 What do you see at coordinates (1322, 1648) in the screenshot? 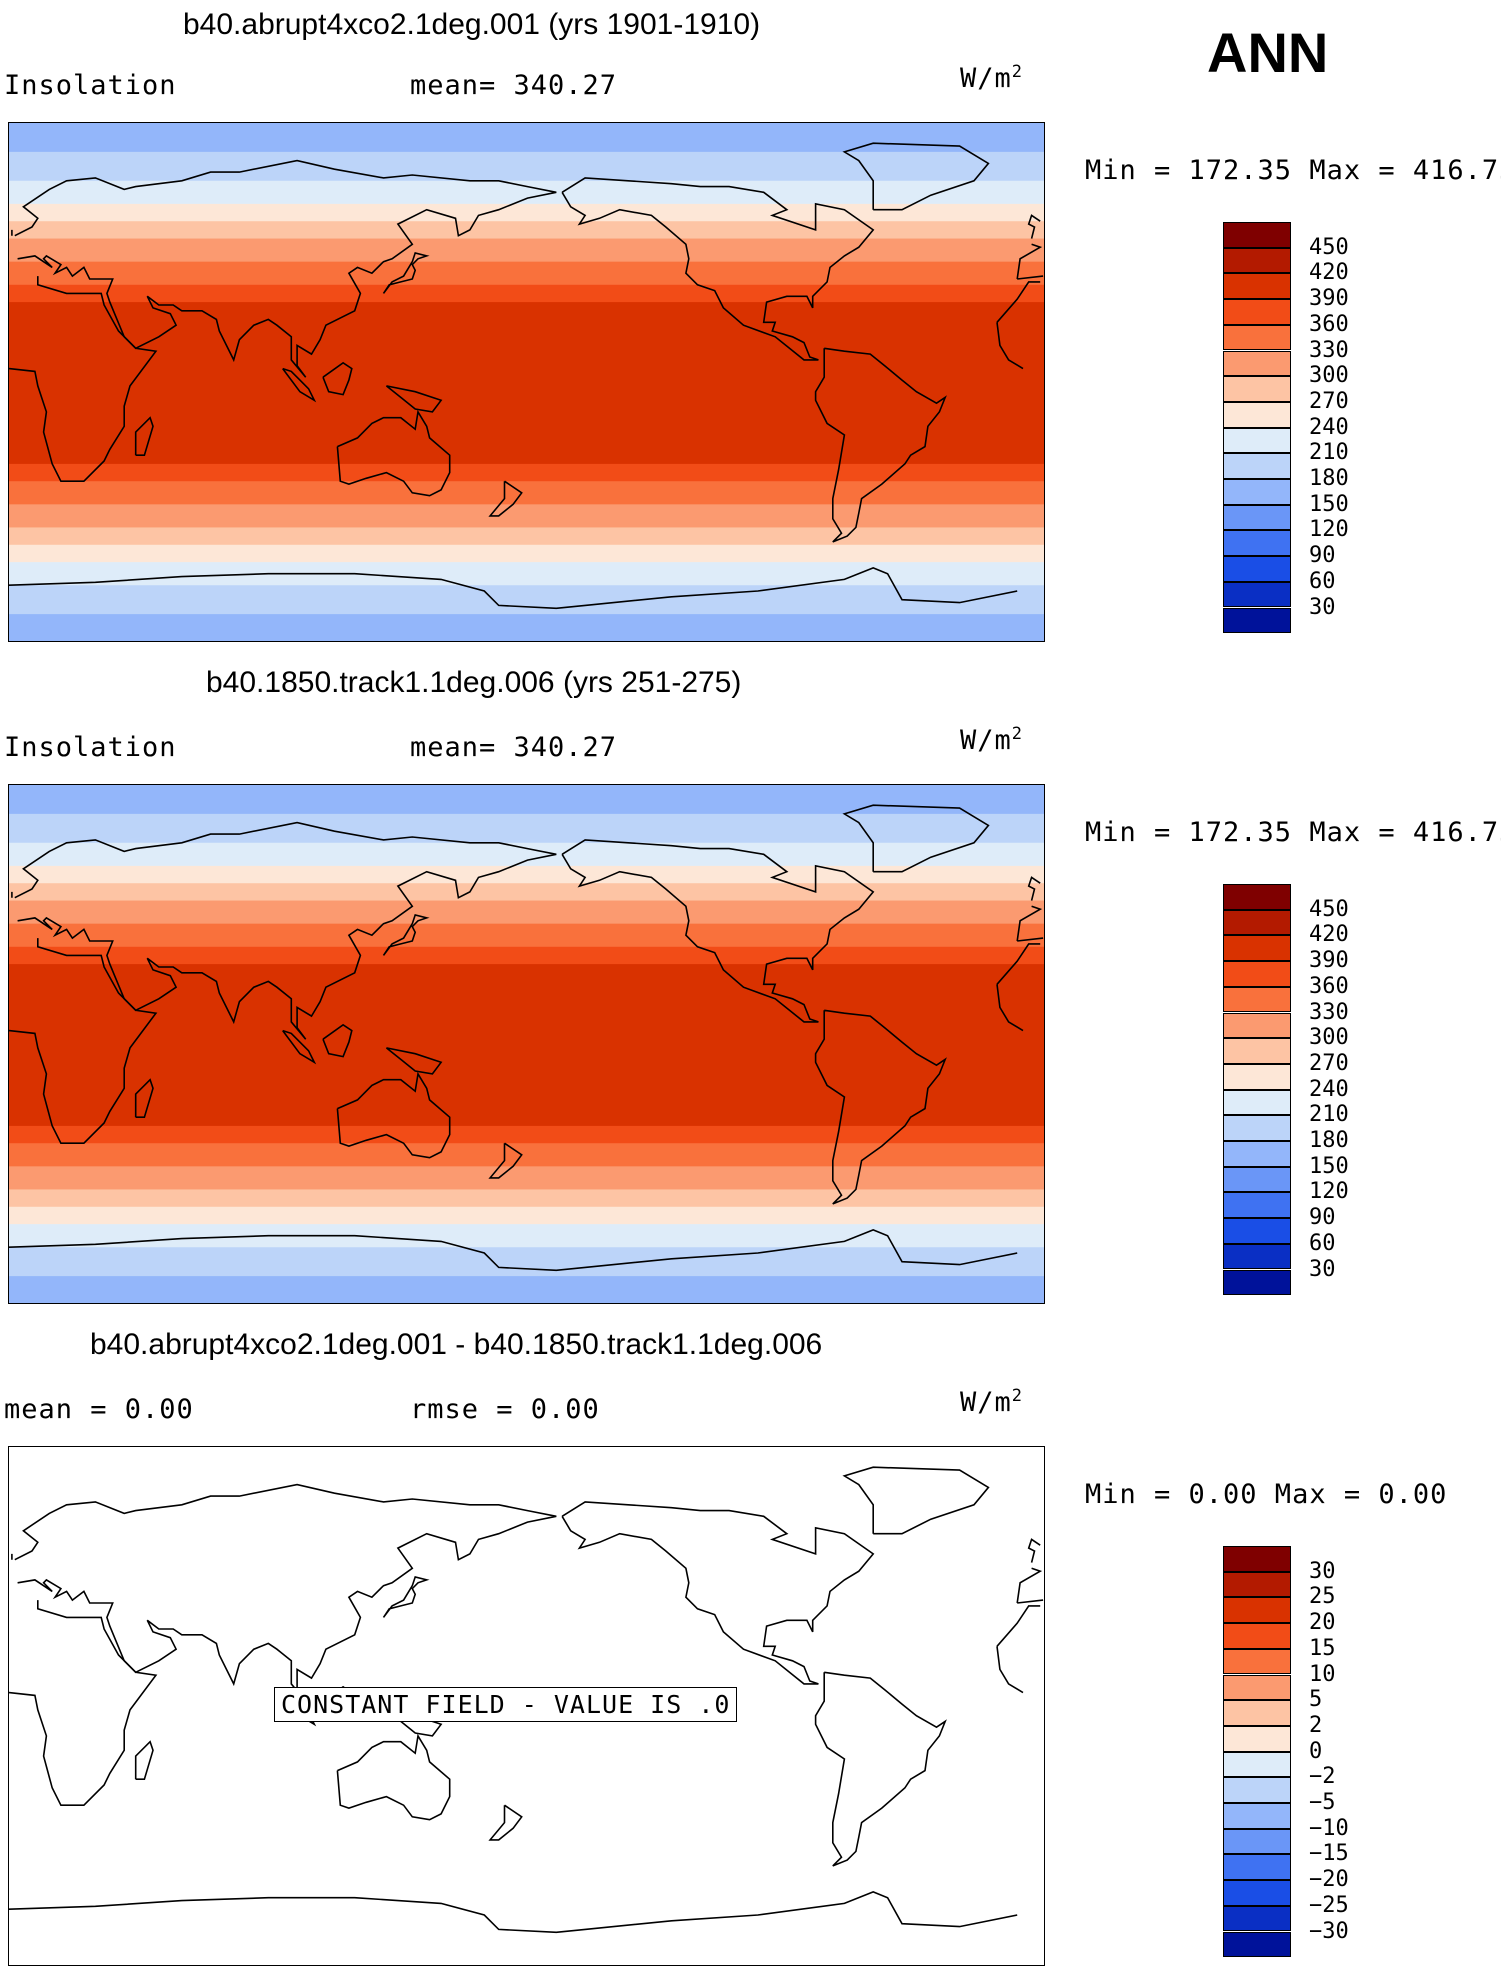
I see `colorbar-tick-label: 15` at bounding box center [1322, 1648].